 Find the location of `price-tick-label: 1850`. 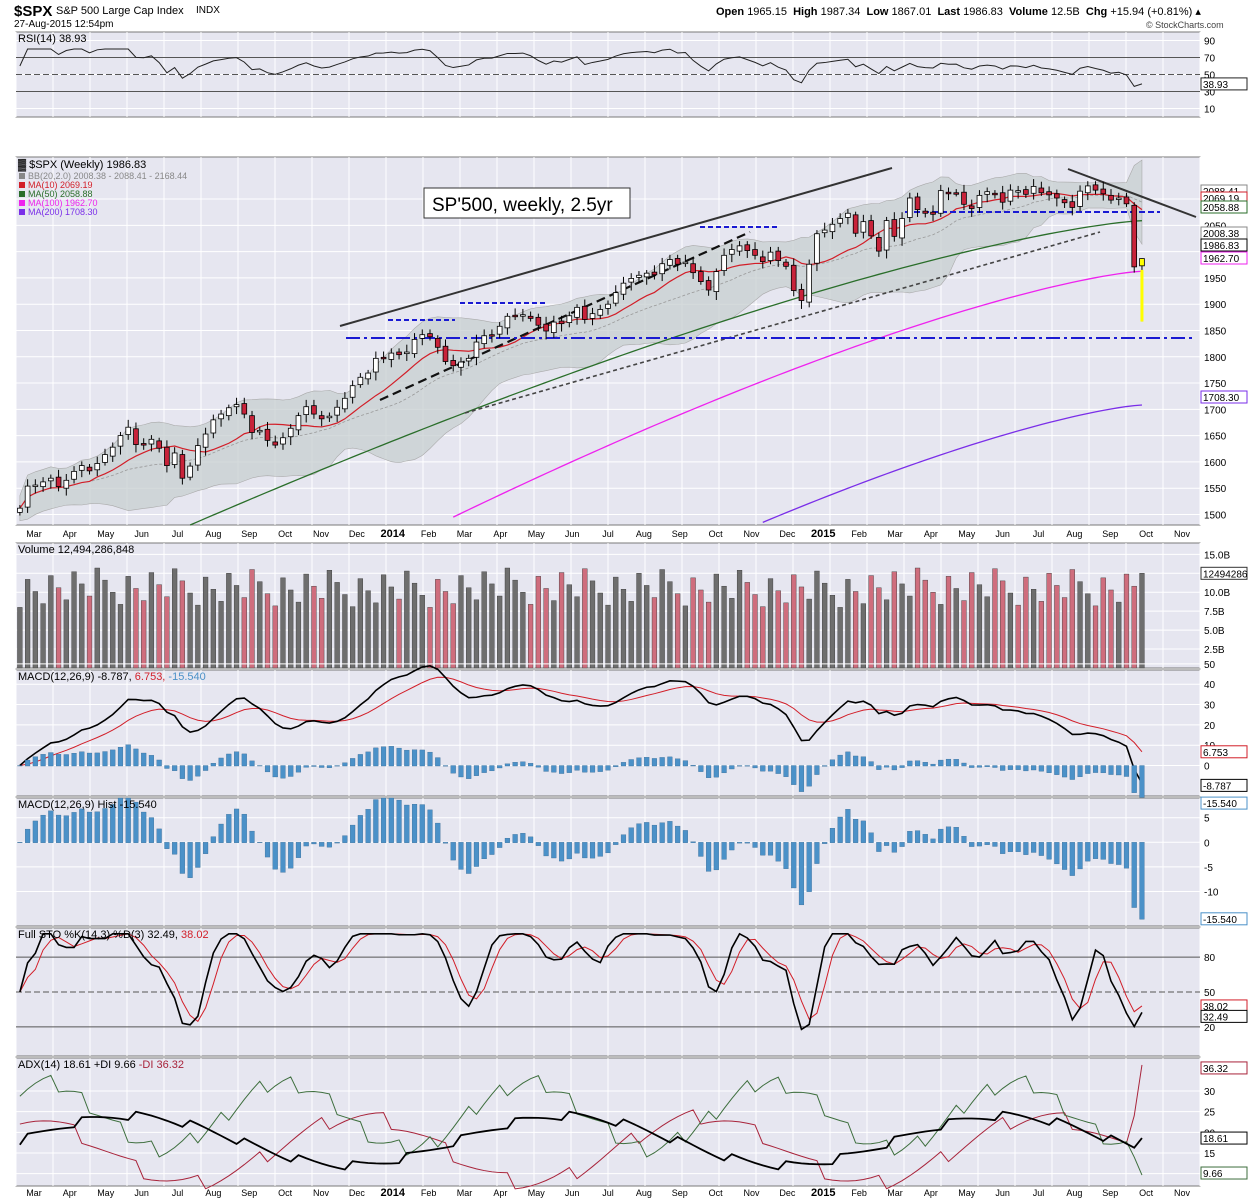

price-tick-label: 1850 is located at coordinates (1215, 331).